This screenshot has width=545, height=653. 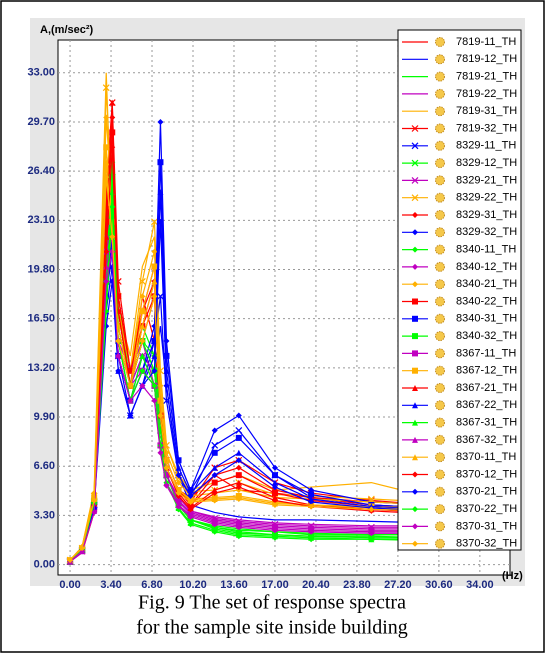 I want to click on y-tick-label: 9.90, so click(x=44, y=417).